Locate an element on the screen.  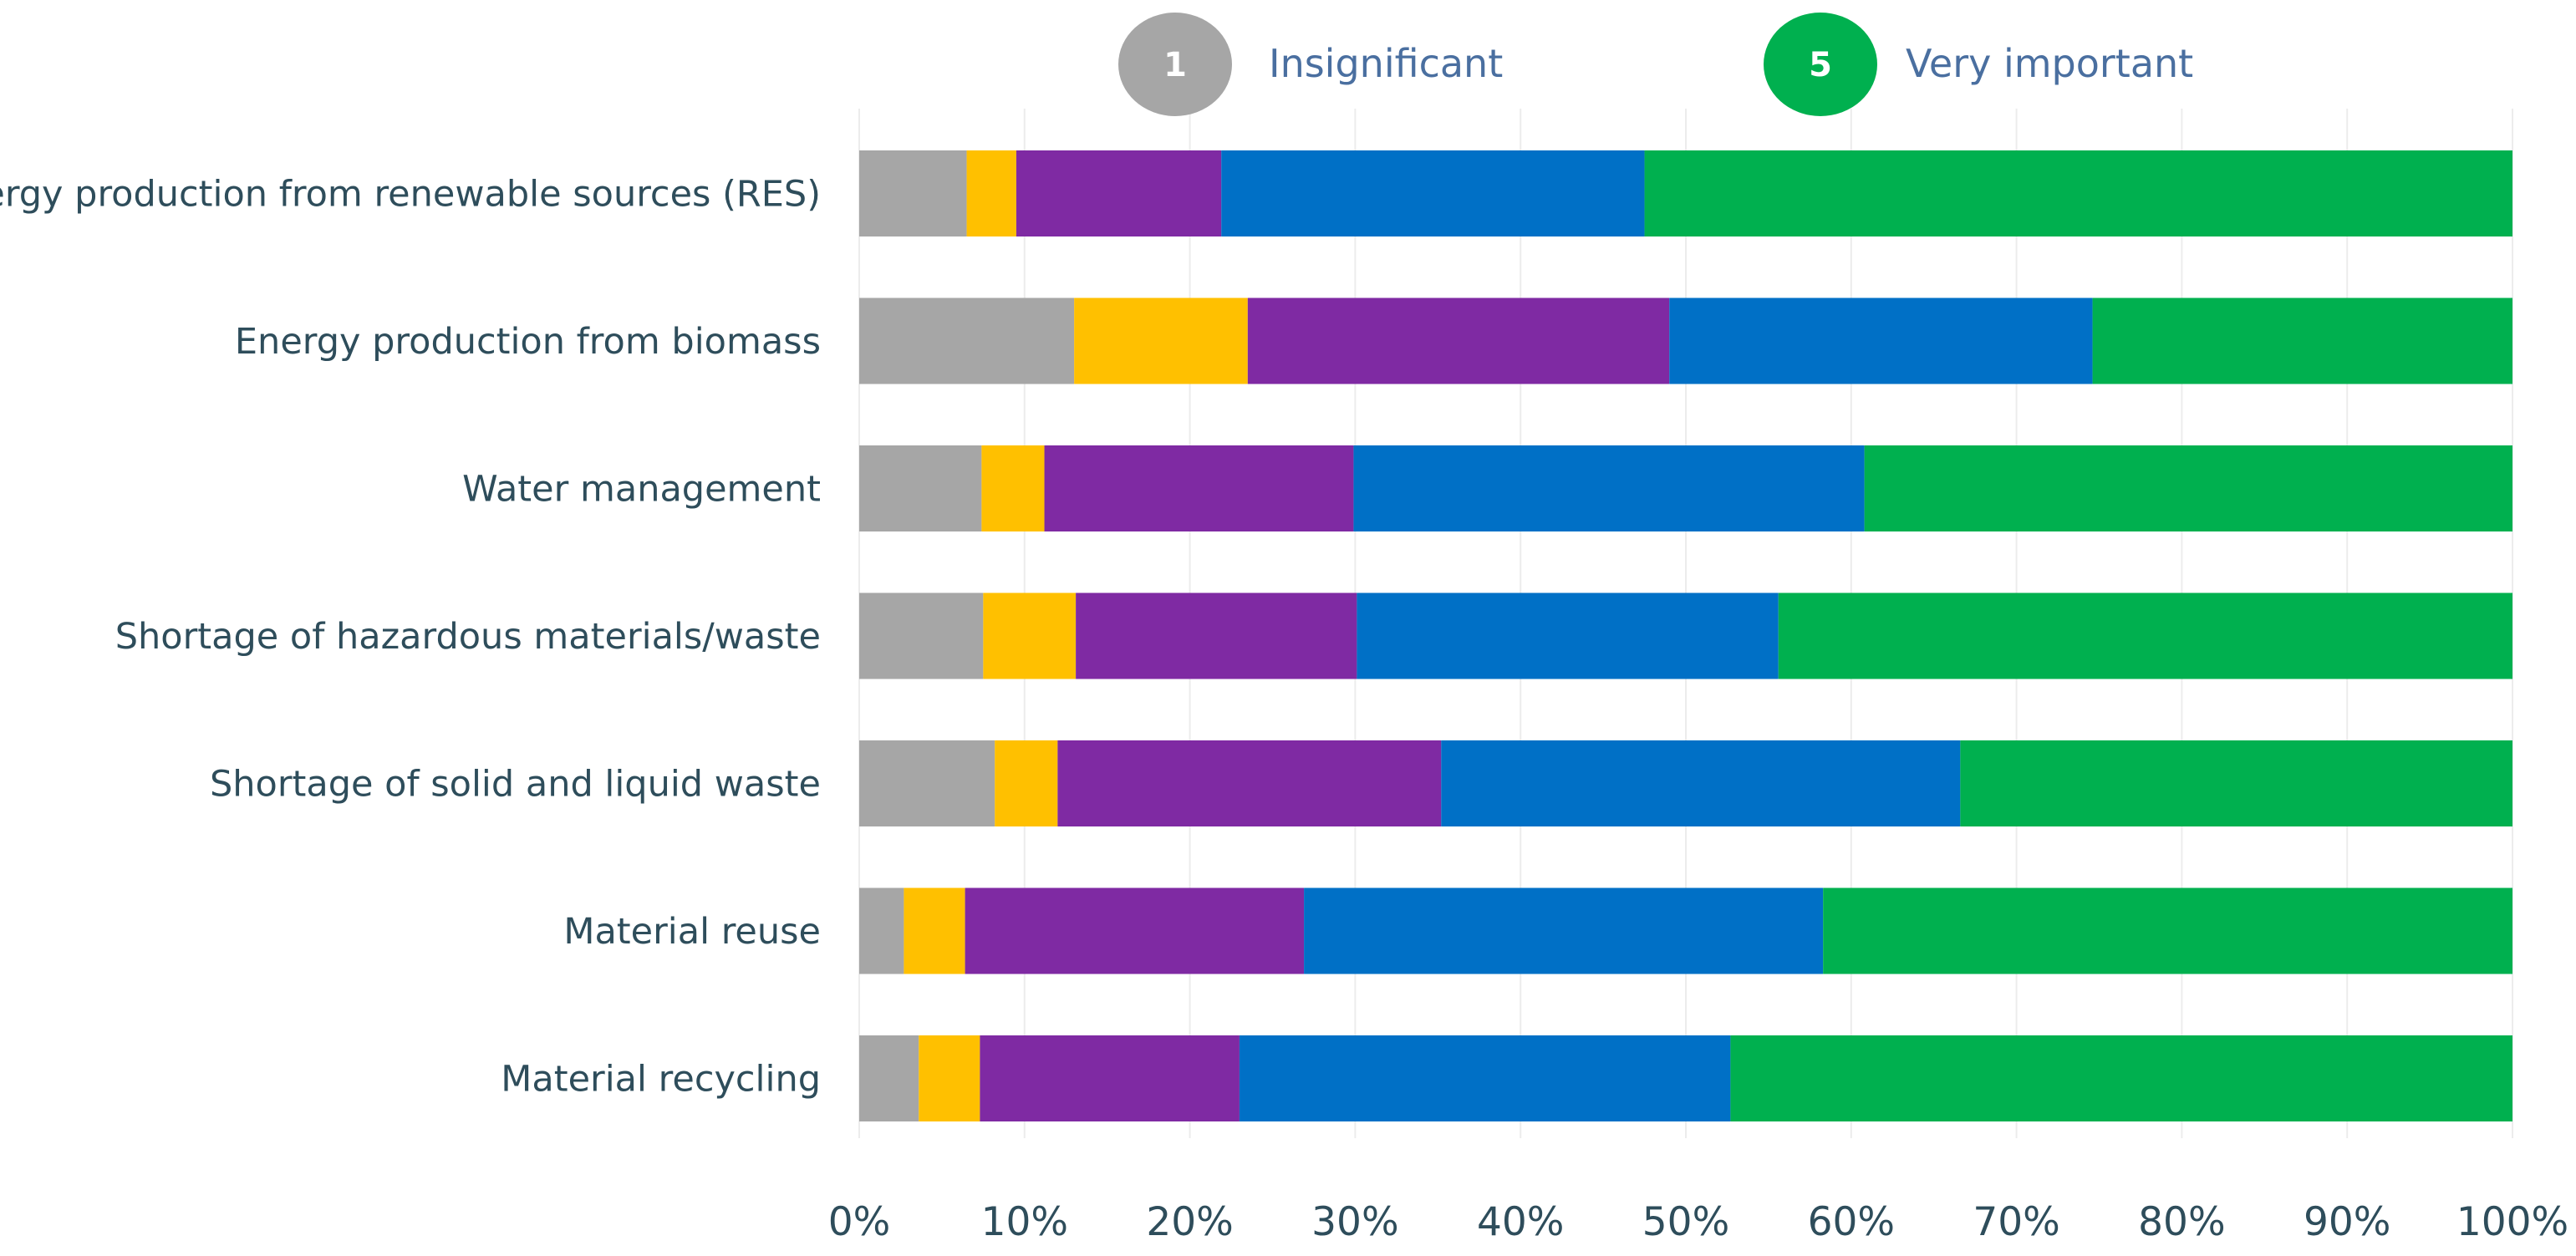
x-axis-ticks: 0% 10% 20% 30% 40% 50% 60% 70% 80% 90% 100% is located at coordinates (1698, 1222).